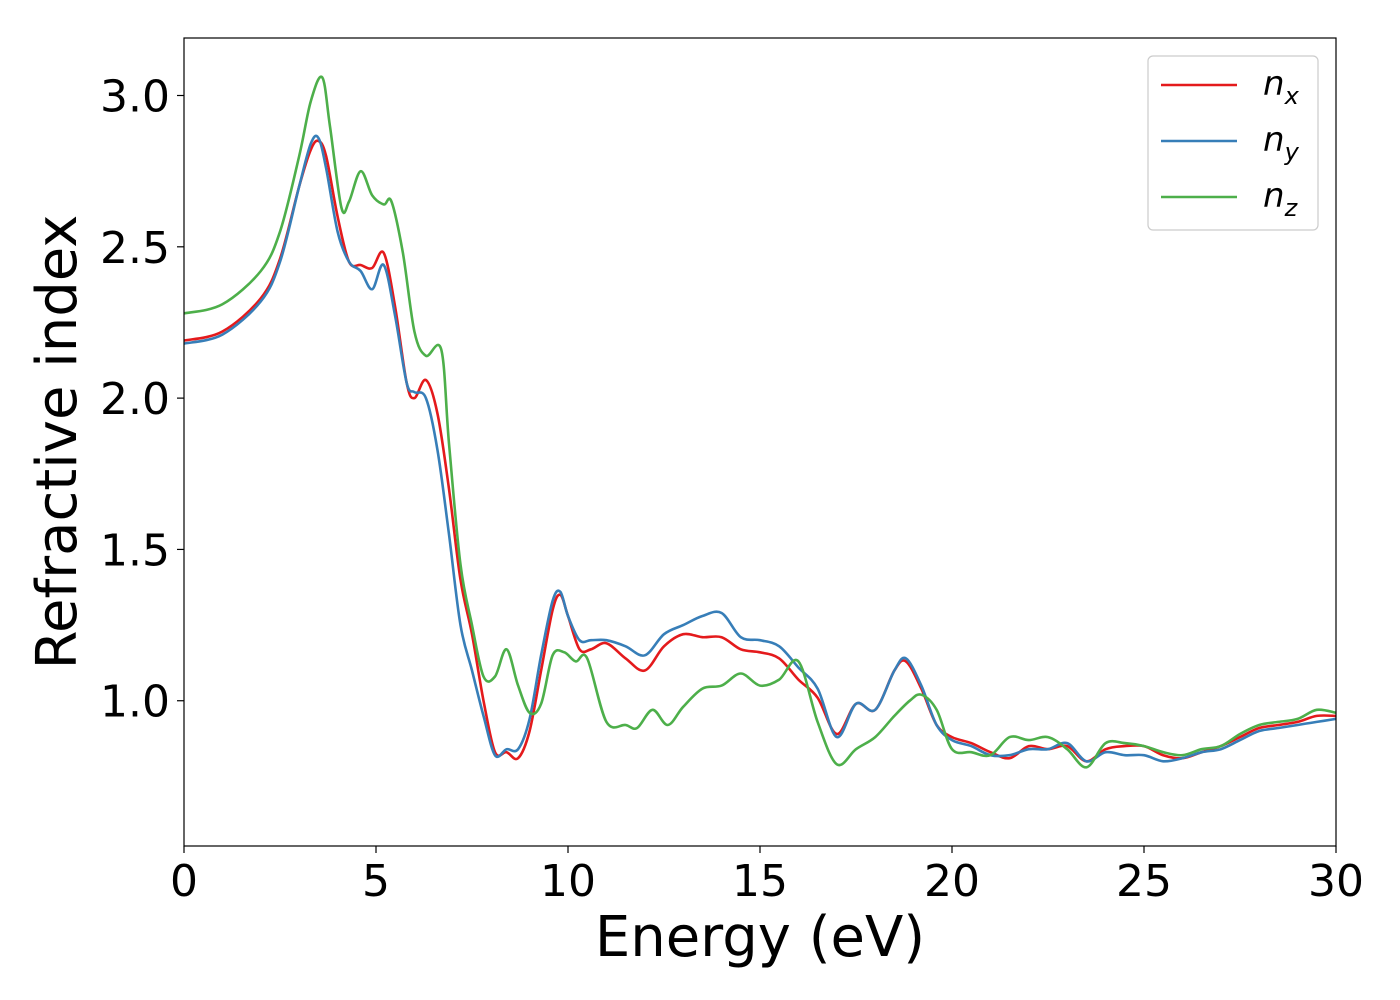  Describe the element at coordinates (135, 96) in the screenshot. I see `y-tick-label: 3.0` at that location.